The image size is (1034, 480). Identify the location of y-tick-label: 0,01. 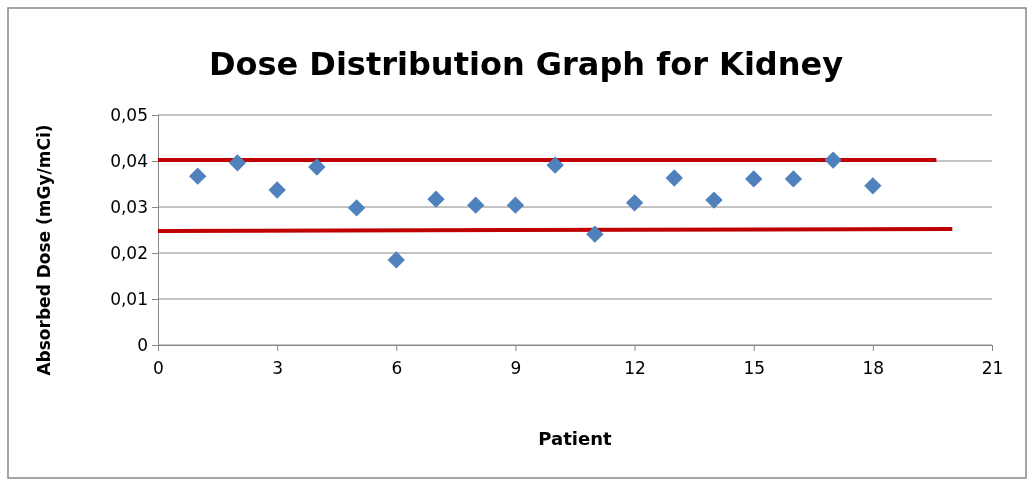
(129, 298).